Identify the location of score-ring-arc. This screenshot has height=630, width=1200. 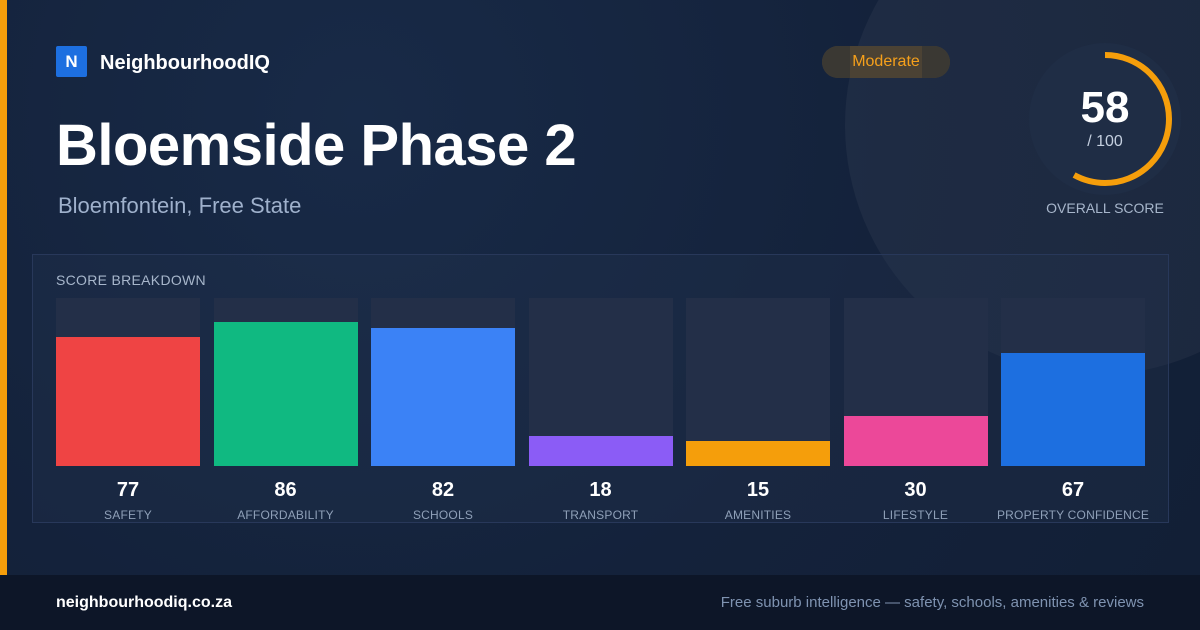
(1105, 119).